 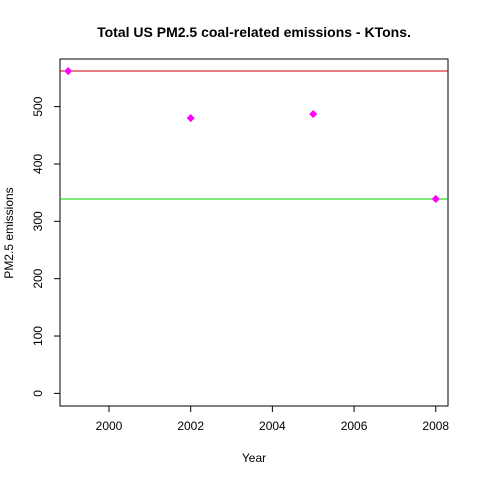 I want to click on y-tick-label: 300, so click(x=38, y=221).